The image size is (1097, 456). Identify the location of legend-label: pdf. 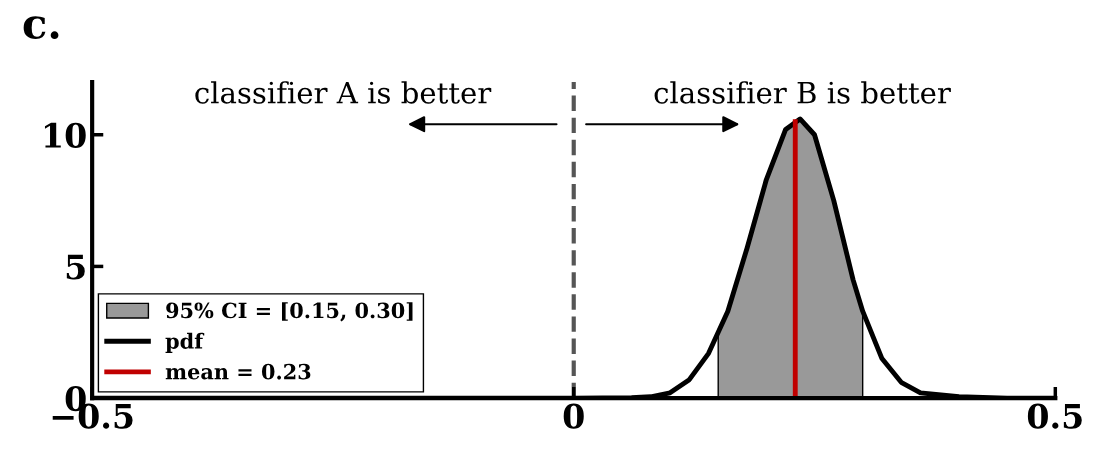
(185, 342).